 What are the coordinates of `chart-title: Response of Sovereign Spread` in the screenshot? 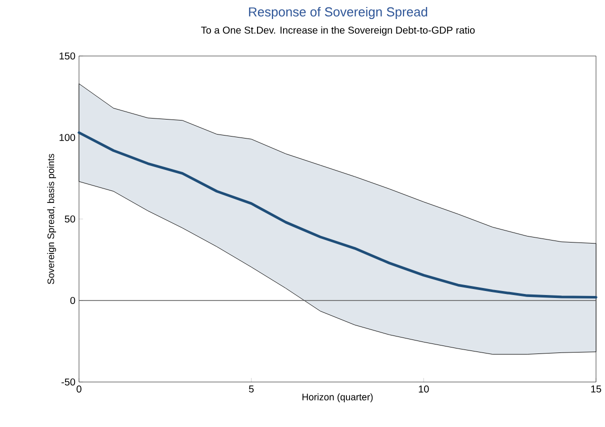 It's located at (338, 13).